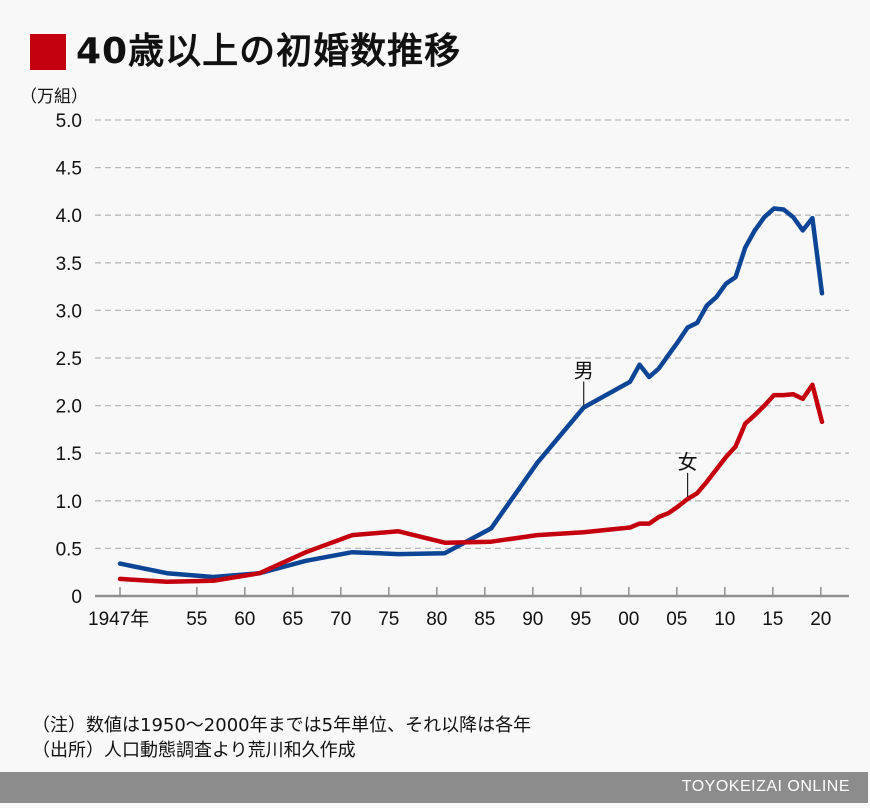 The image size is (870, 808). Describe the element at coordinates (584, 371) in the screenshot. I see `series-label-male: 男` at that location.